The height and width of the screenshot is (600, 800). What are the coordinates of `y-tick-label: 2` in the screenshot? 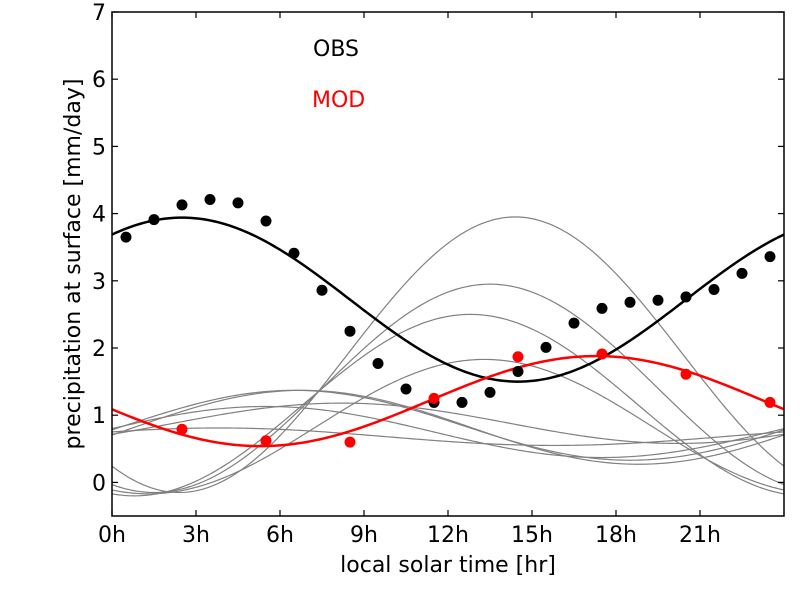 It's located at (99, 349).